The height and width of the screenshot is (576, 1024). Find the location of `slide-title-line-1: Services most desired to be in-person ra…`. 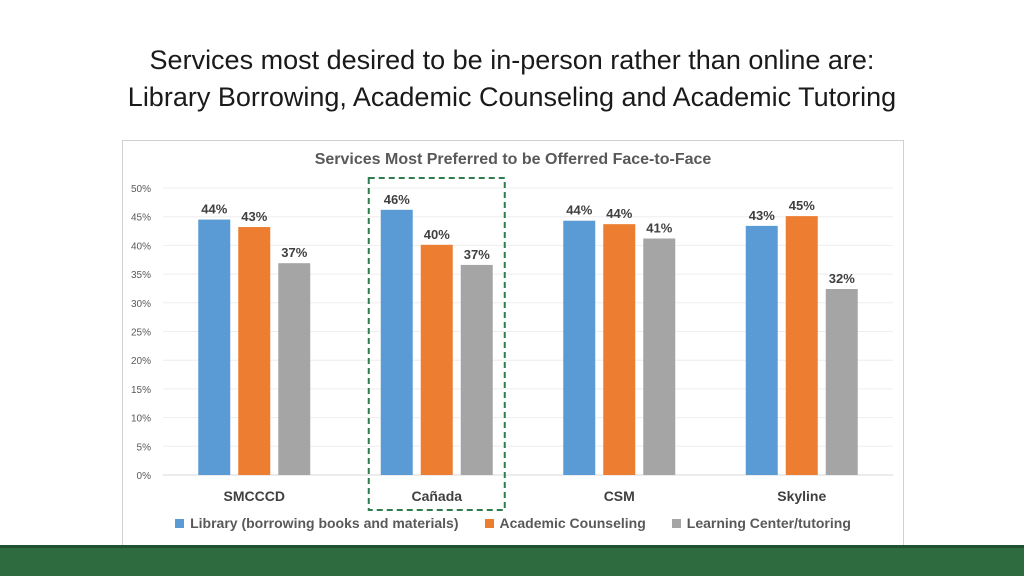

slide-title-line-1: Services most desired to be in-person ra… is located at coordinates (512, 60).